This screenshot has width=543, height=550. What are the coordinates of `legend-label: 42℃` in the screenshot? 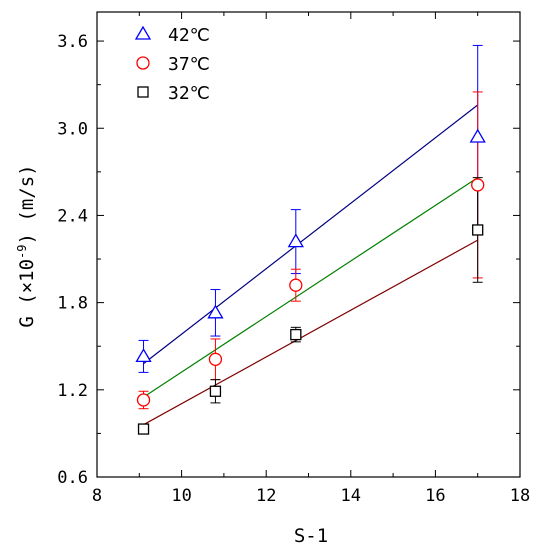 It's located at (189, 35).